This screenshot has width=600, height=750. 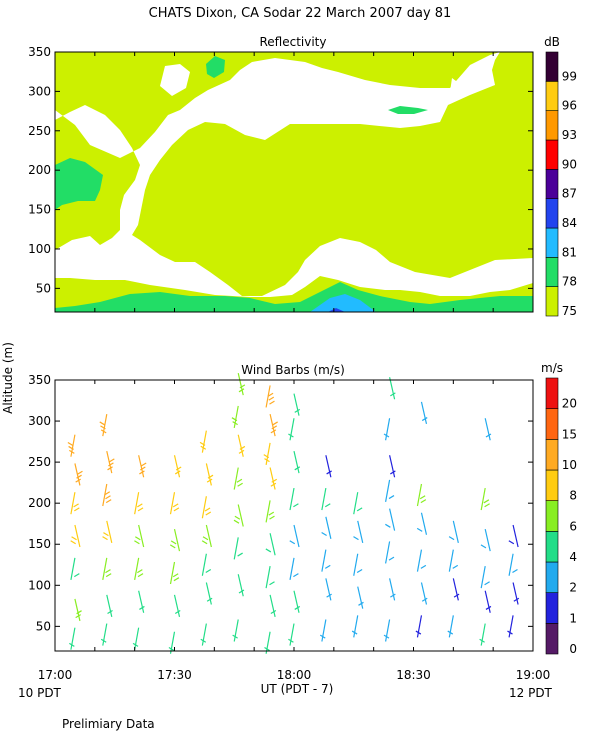 What do you see at coordinates (533, 675) in the screenshot?
I see `x-tick-label: 19:00` at bounding box center [533, 675].